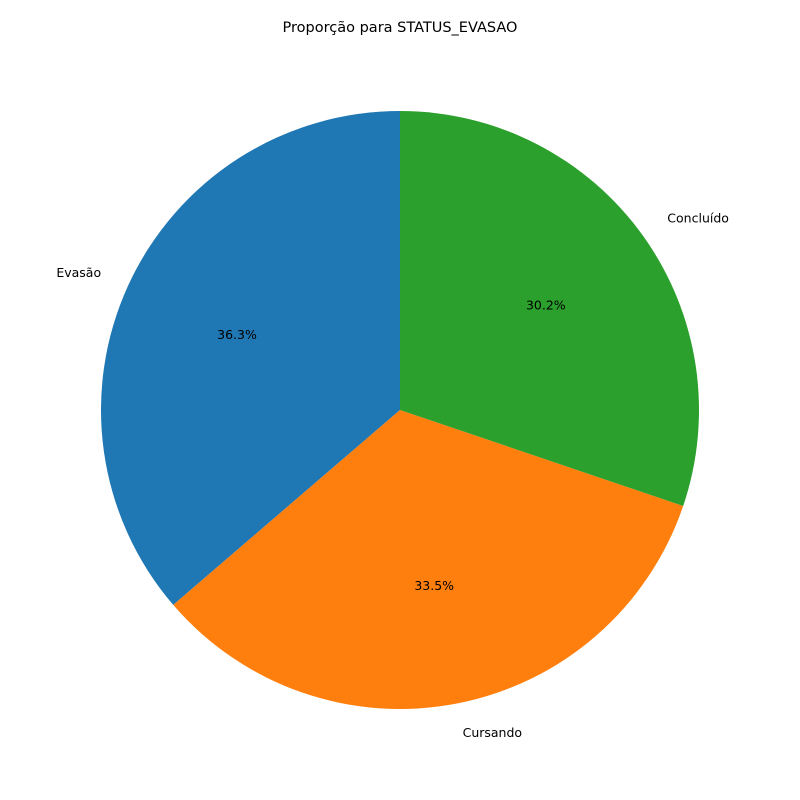 Image resolution: width=800 pixels, height=800 pixels. What do you see at coordinates (546, 305) in the screenshot?
I see `slice-percent-3: 30.2%` at bounding box center [546, 305].